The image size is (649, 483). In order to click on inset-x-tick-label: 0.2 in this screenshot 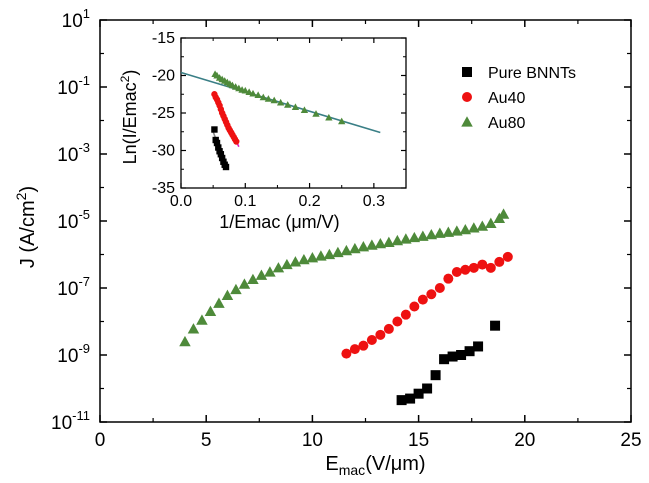, I will do `click(309, 201)`.